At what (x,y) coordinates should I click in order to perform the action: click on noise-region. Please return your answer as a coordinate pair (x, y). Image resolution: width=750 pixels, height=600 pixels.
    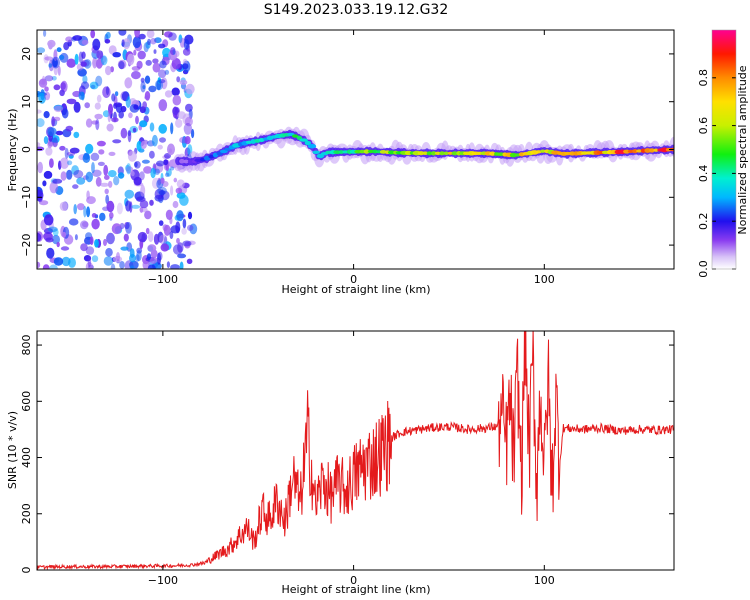
    Looking at the image, I should click on (117, 149).